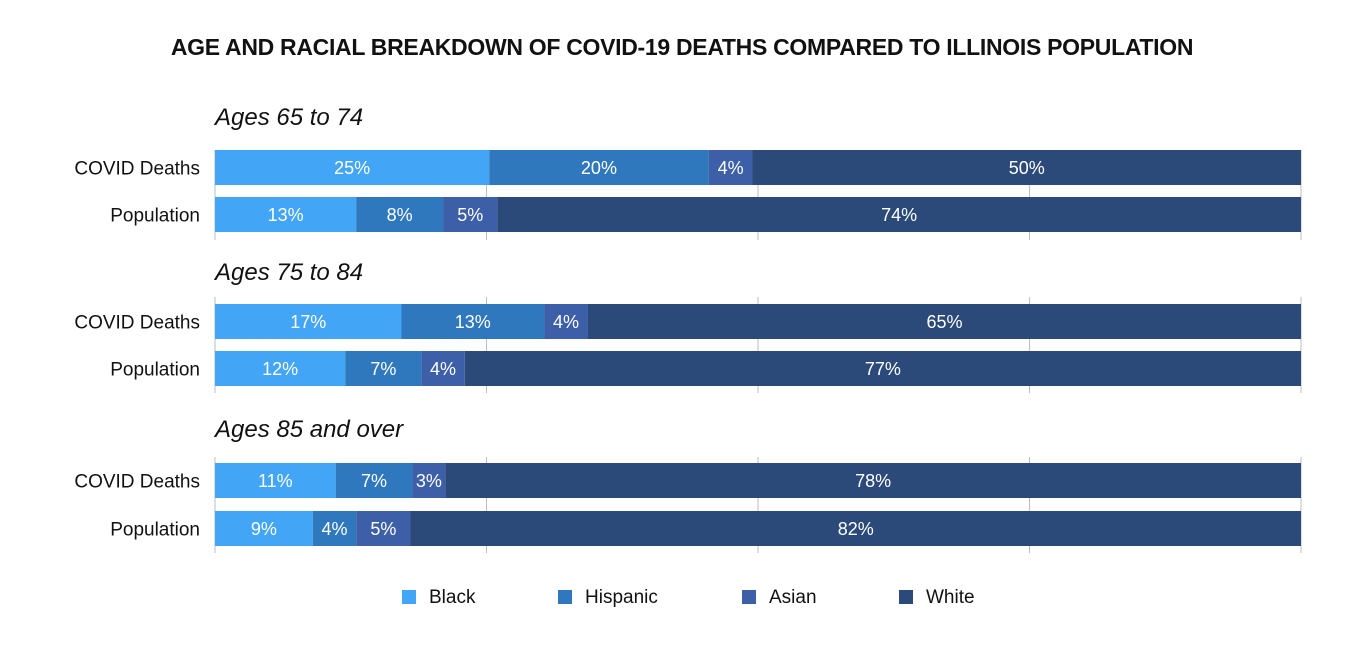 The image size is (1364, 648). Describe the element at coordinates (688, 597) in the screenshot. I see `legend: Black Hispanic Asian White` at that location.